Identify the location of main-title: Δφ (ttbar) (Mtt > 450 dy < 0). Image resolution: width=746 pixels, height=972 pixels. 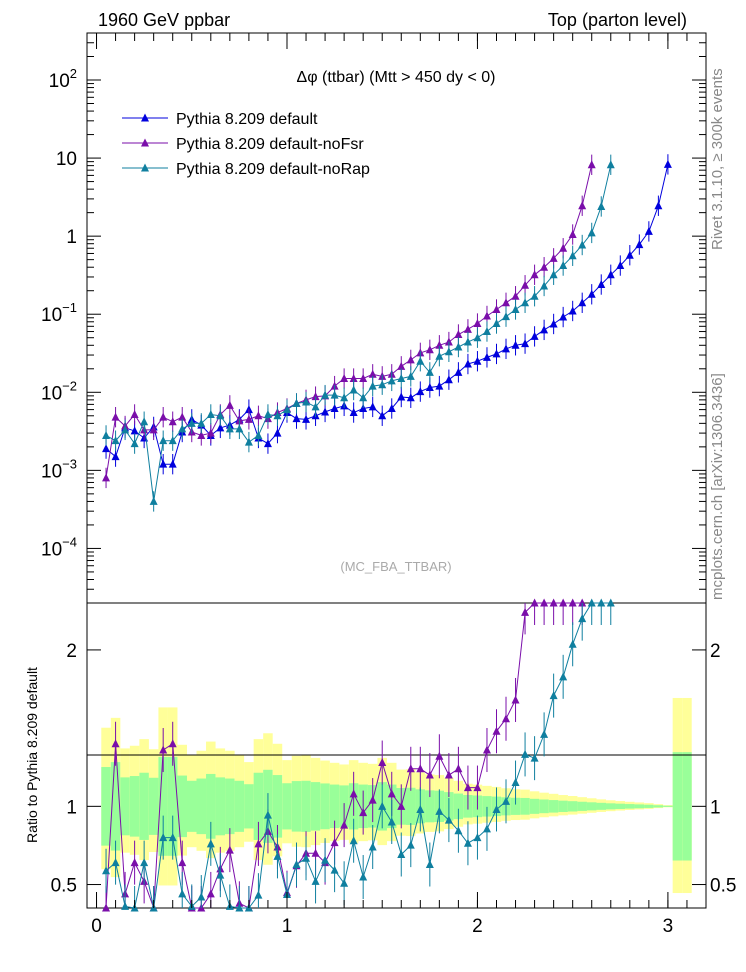
(396, 77).